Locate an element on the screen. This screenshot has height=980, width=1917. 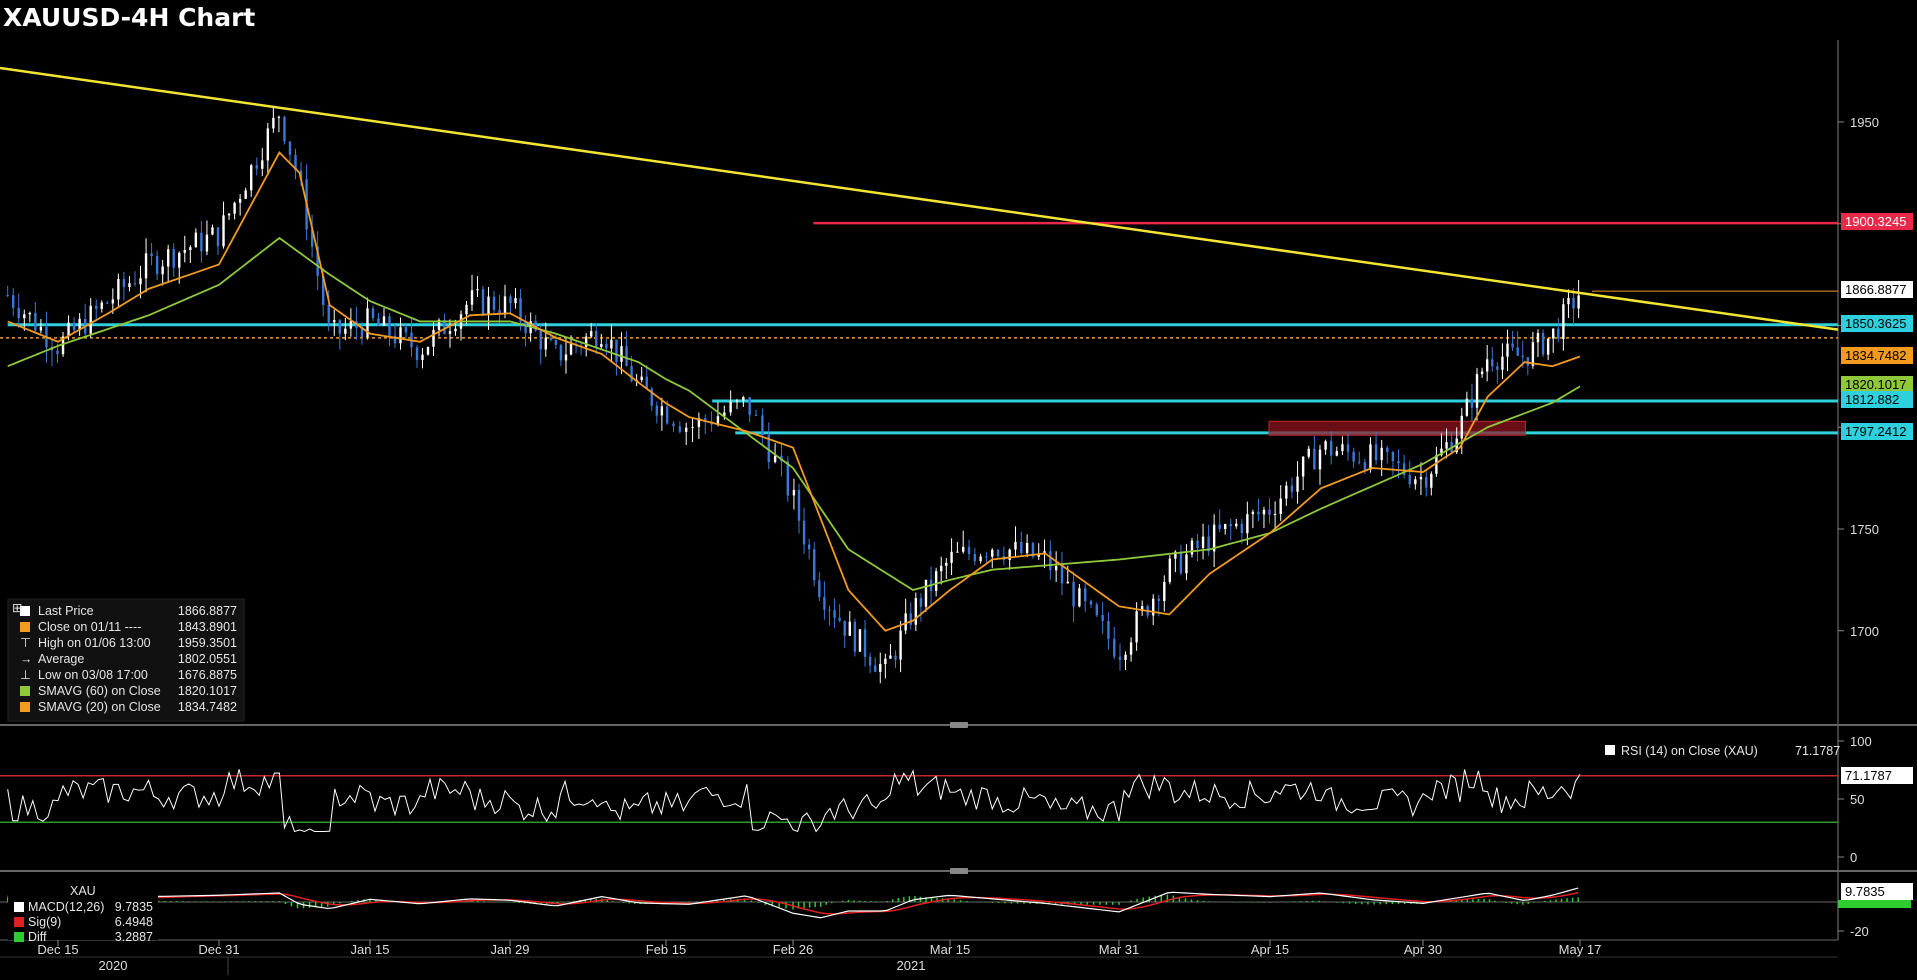
legend-label: Last Price is located at coordinates (66, 611).